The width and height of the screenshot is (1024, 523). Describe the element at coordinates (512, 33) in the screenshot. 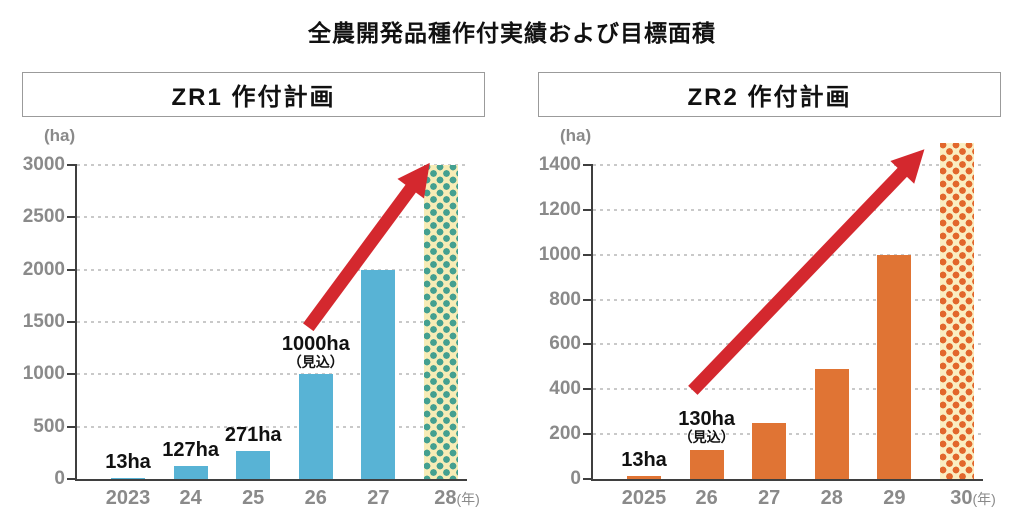

I see `page-title: 全農開発品種作付実績および目標面積` at that location.